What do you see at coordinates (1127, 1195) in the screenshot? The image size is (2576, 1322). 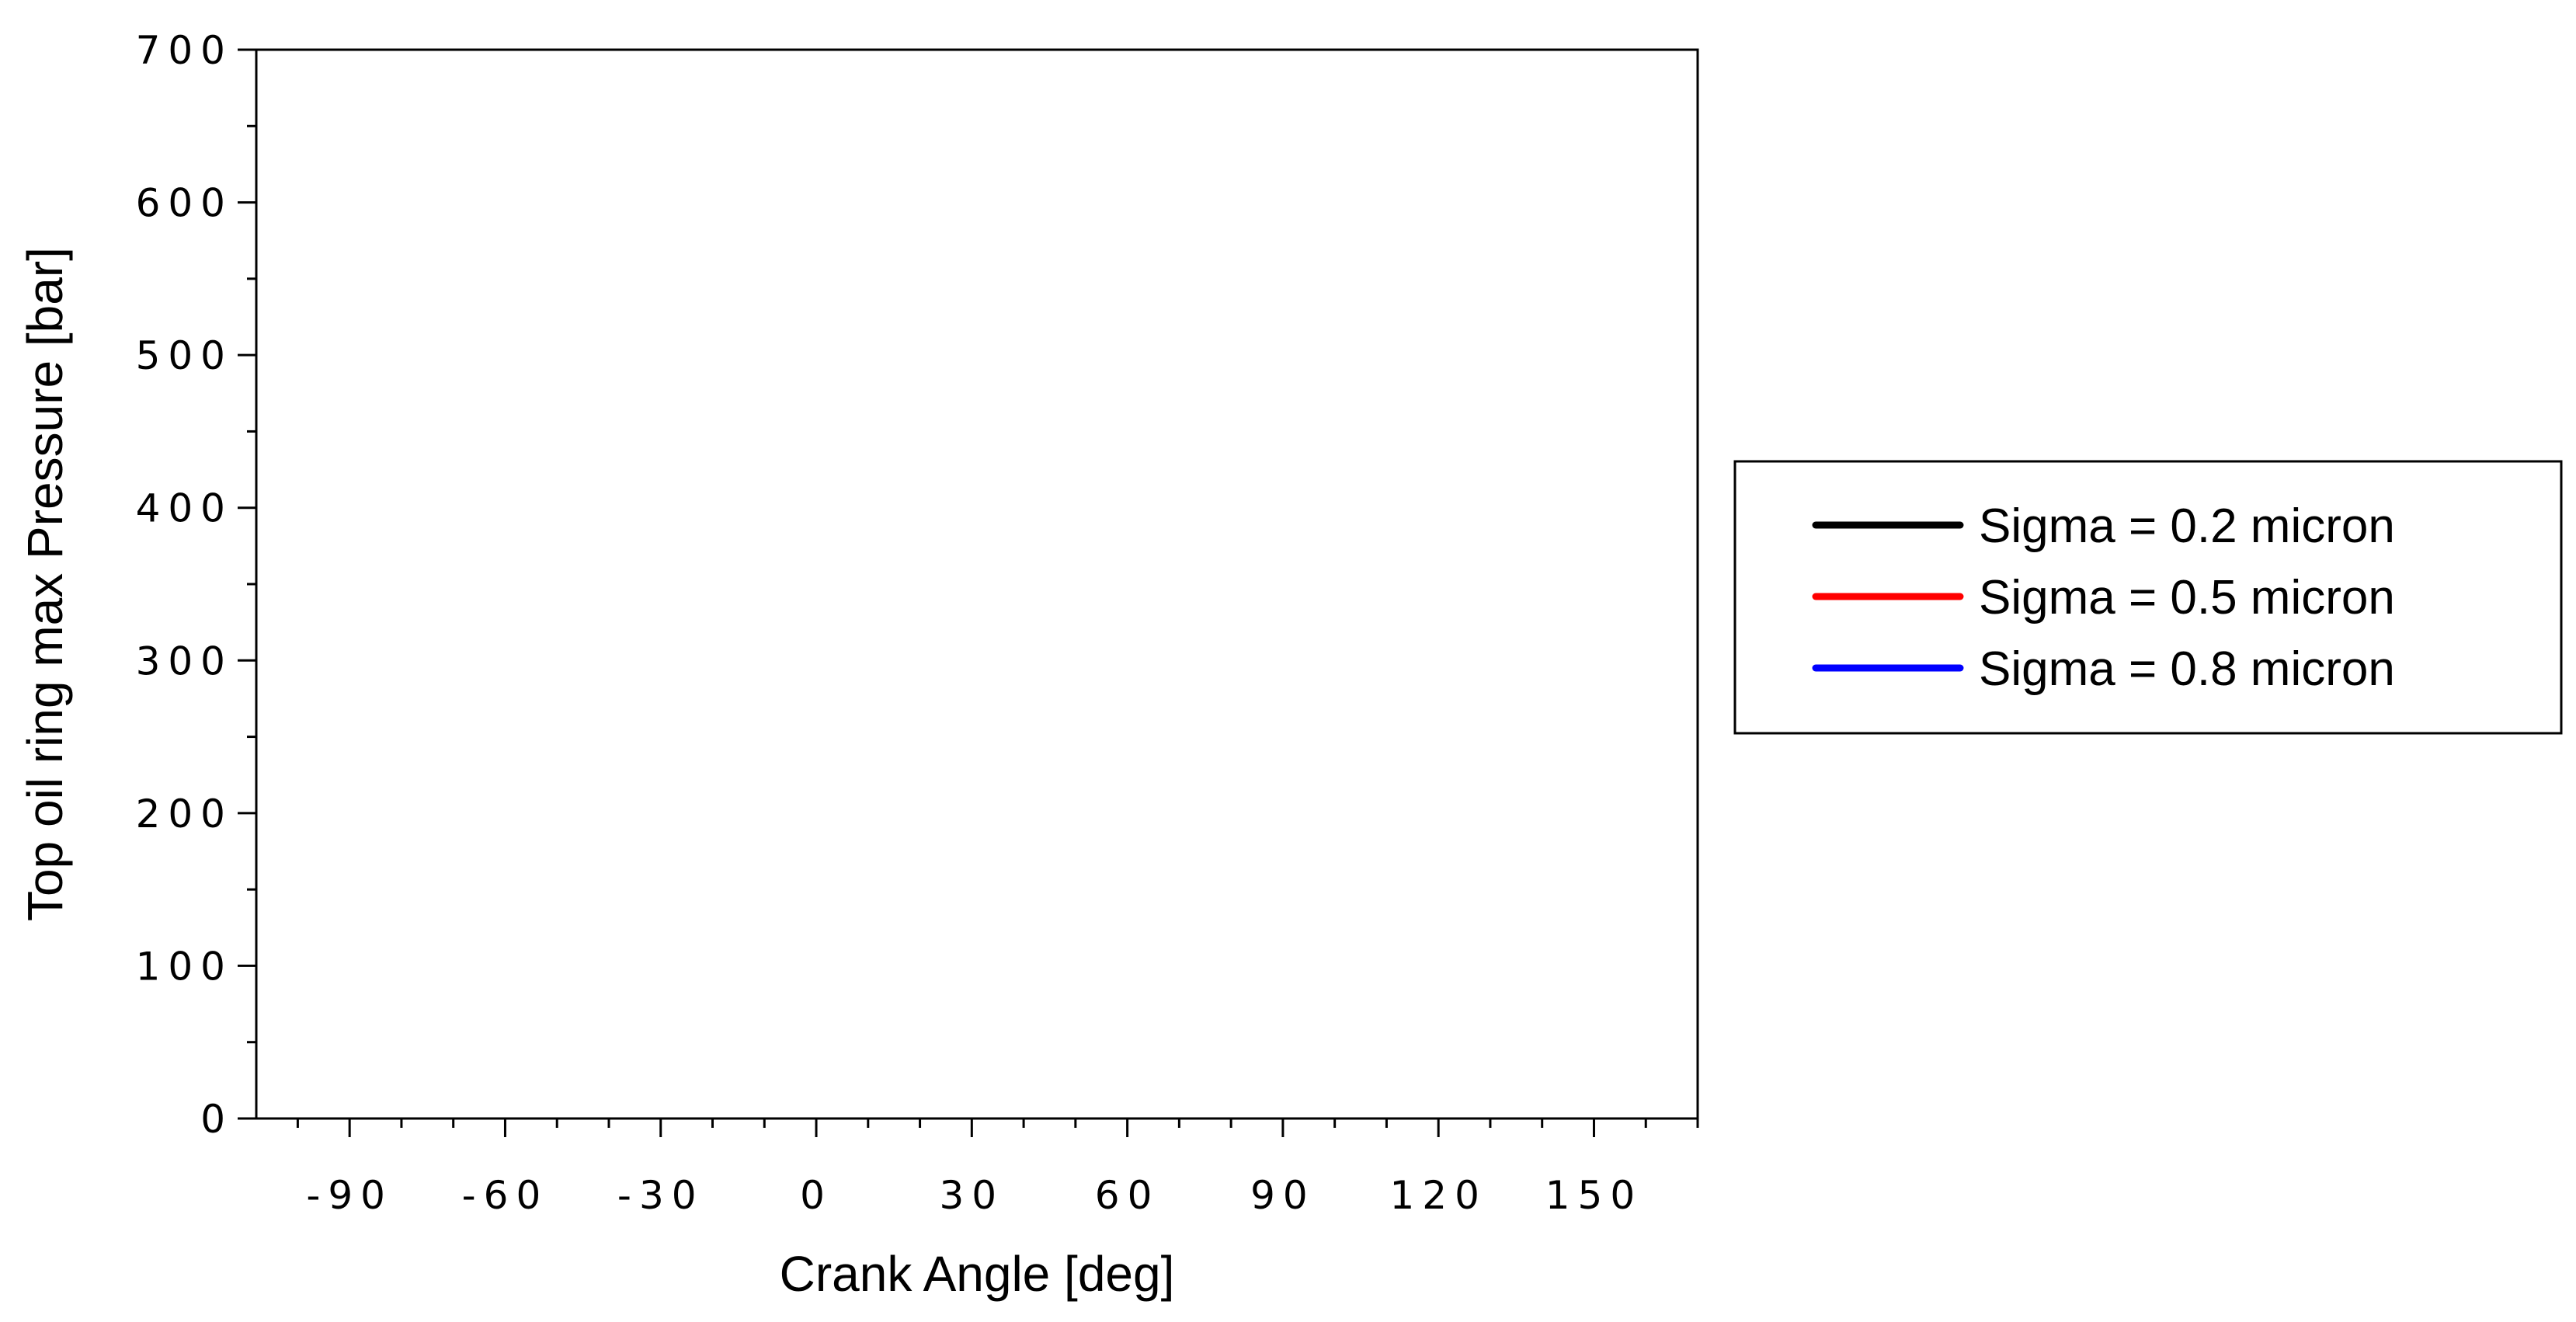 I see `x-tick-label: 60` at bounding box center [1127, 1195].